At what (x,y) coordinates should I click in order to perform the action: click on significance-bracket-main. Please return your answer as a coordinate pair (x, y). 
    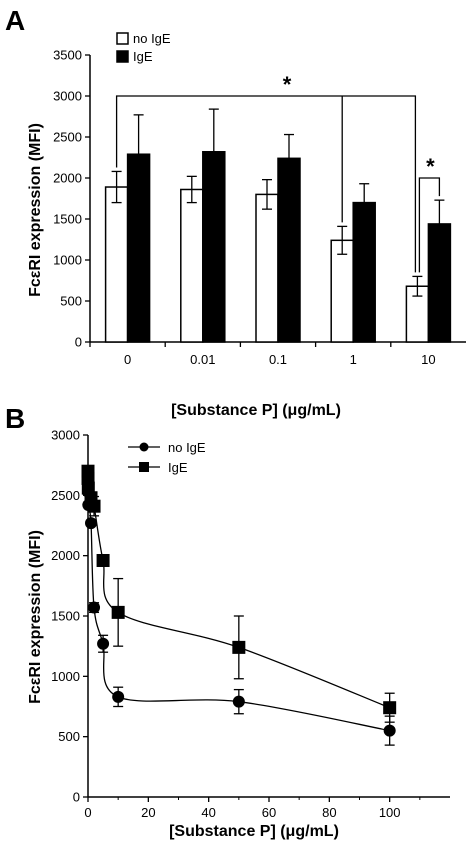
    Looking at the image, I should click on (266, 184).